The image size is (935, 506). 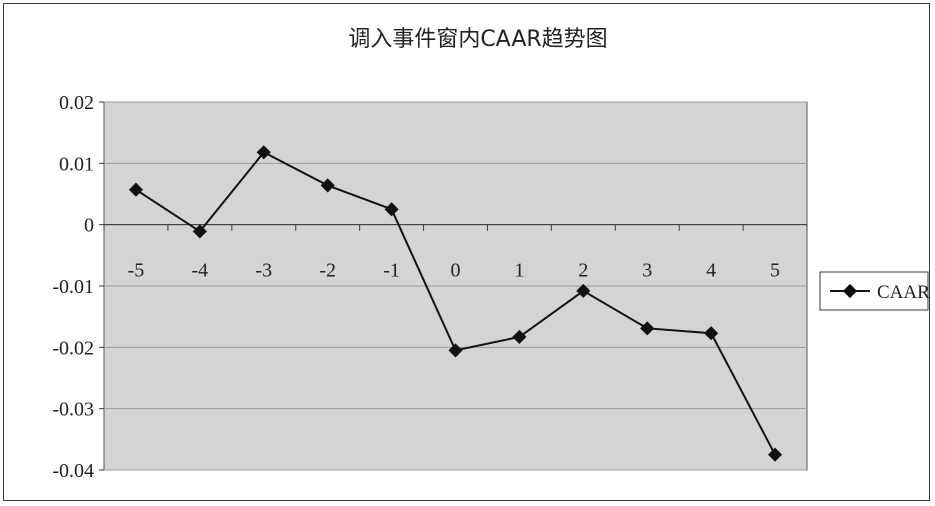 What do you see at coordinates (903, 292) in the screenshot?
I see `legend-label-caar: CAAR` at bounding box center [903, 292].